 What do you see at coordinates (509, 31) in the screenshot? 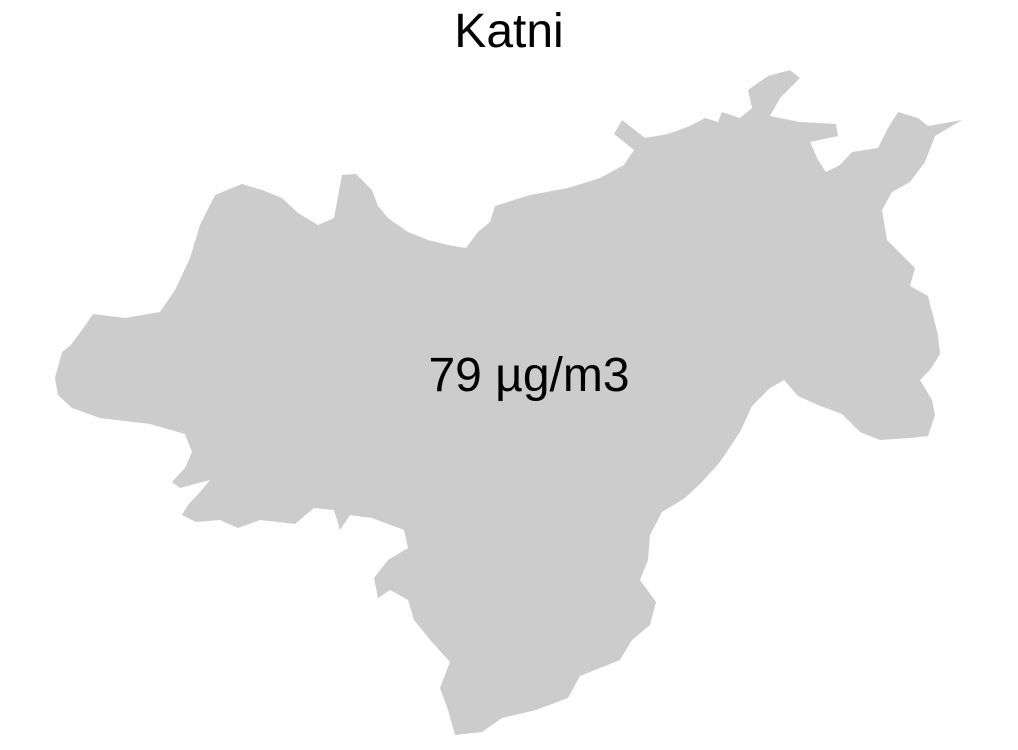
I see `map-title: Katni` at bounding box center [509, 31].